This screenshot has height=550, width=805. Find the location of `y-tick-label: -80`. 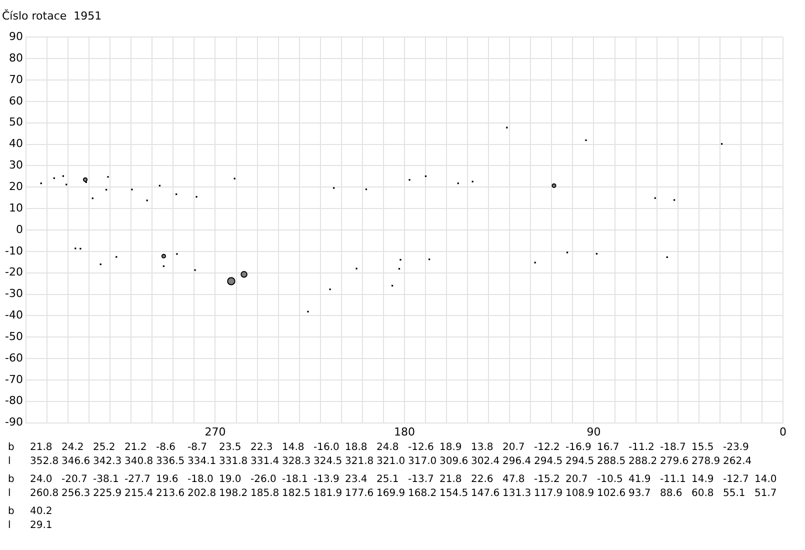

y-tick-label: -80 is located at coordinates (14, 401).